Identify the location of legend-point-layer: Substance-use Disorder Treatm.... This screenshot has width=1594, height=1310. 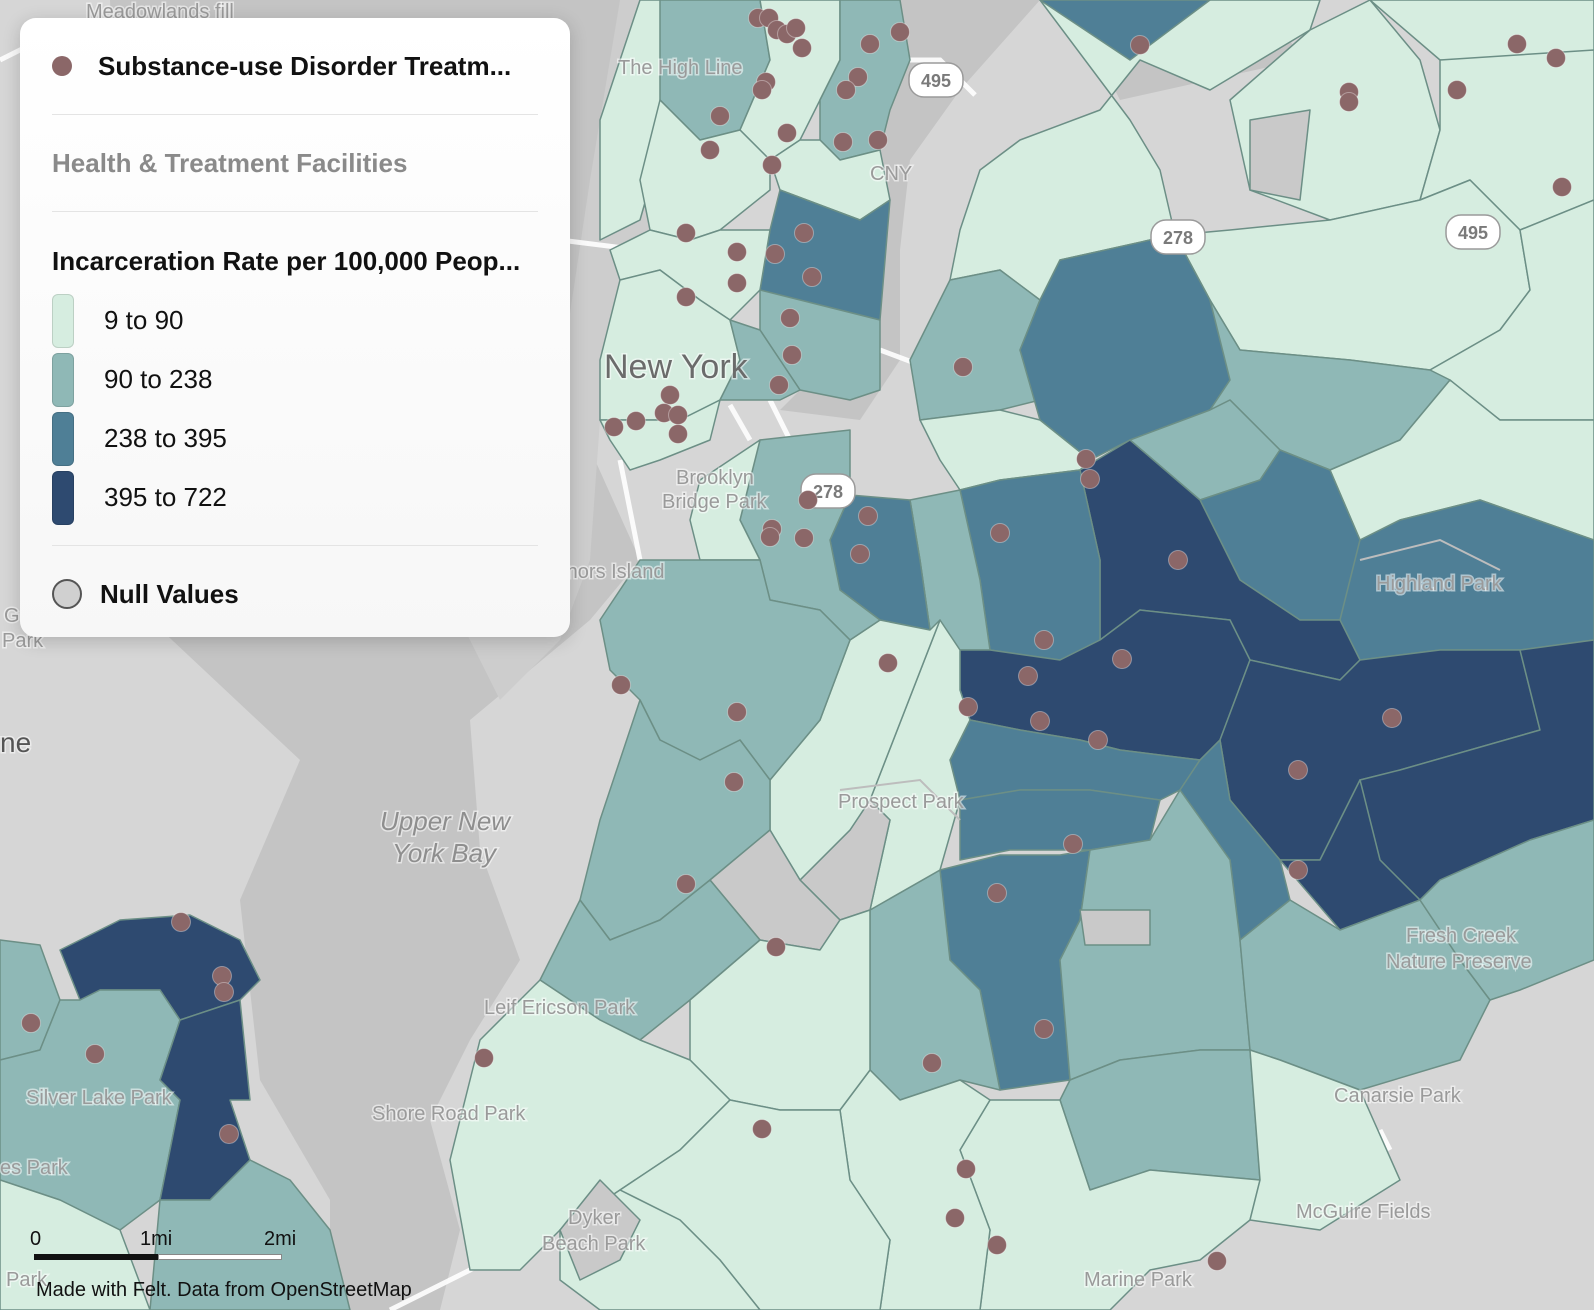
(295, 66).